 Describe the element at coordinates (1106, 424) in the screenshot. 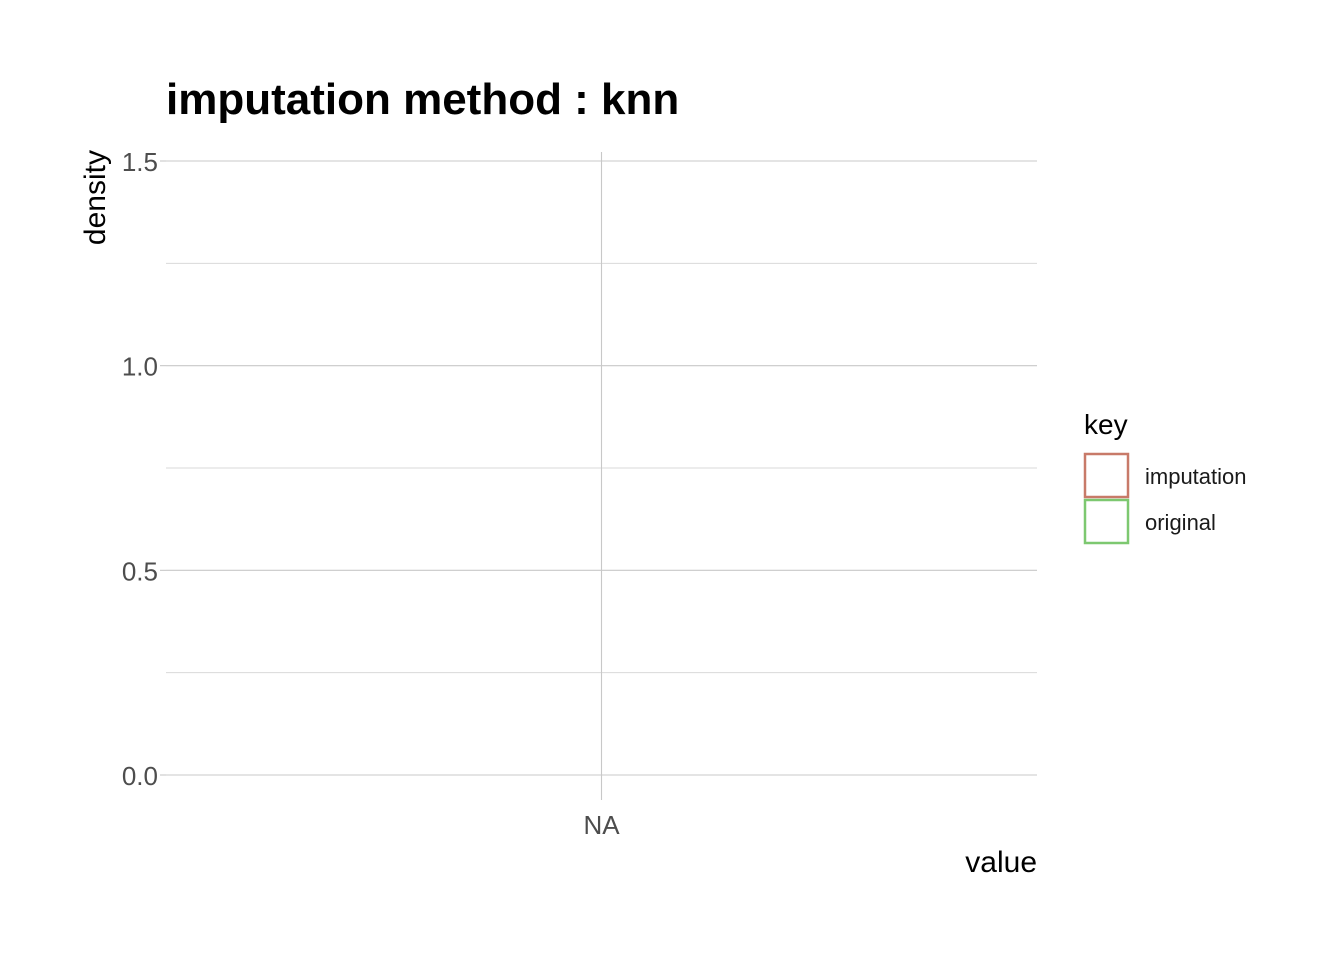

I see `legend-title: key` at that location.